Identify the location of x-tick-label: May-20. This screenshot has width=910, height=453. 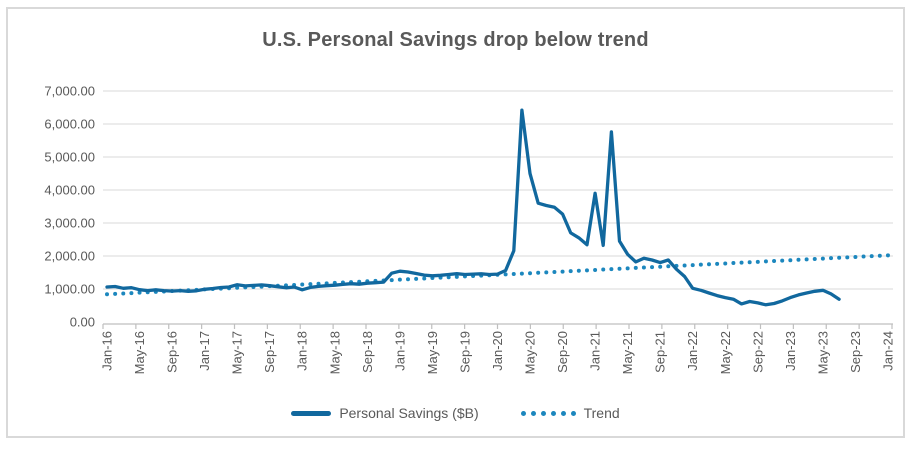
(530, 352).